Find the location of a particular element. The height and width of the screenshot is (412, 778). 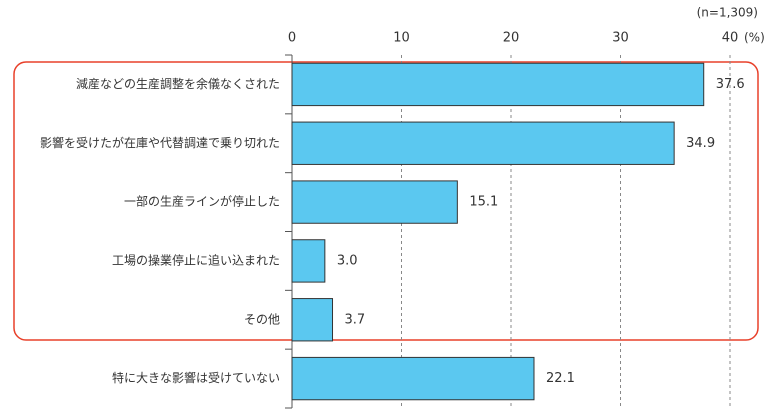

data-label: 22.1 is located at coordinates (560, 378).